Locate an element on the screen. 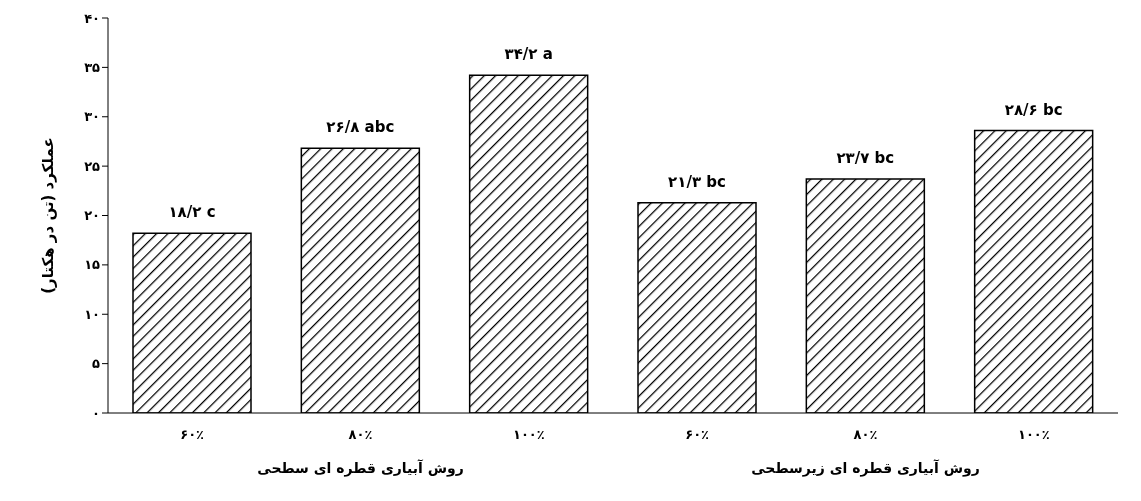  text: روش آبیاری قطره ای سطحی is located at coordinates (360, 468).